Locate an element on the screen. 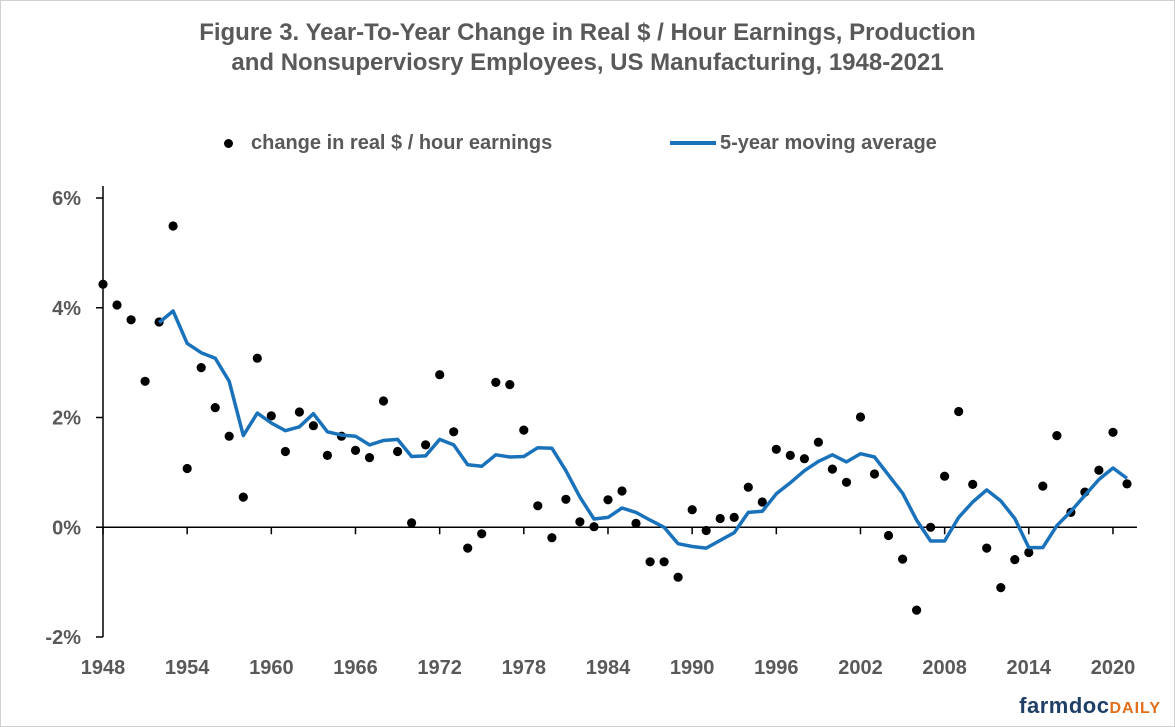 Image resolution: width=1175 pixels, height=727 pixels. legend-label-line: 5-year moving average is located at coordinates (828, 142).